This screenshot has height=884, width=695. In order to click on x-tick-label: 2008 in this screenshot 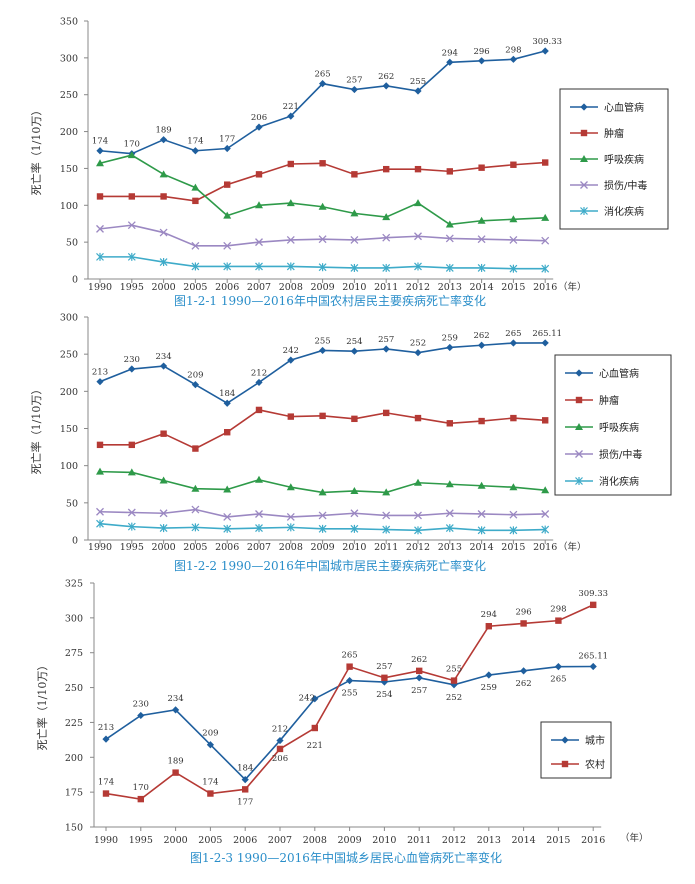, I will do `click(291, 287)`.